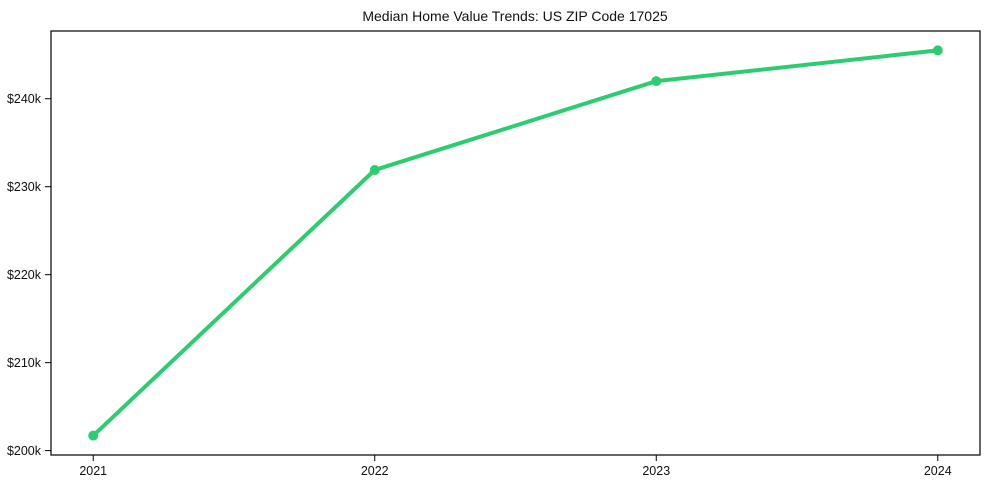  I want to click on x-tick-label: 2022, so click(375, 471).